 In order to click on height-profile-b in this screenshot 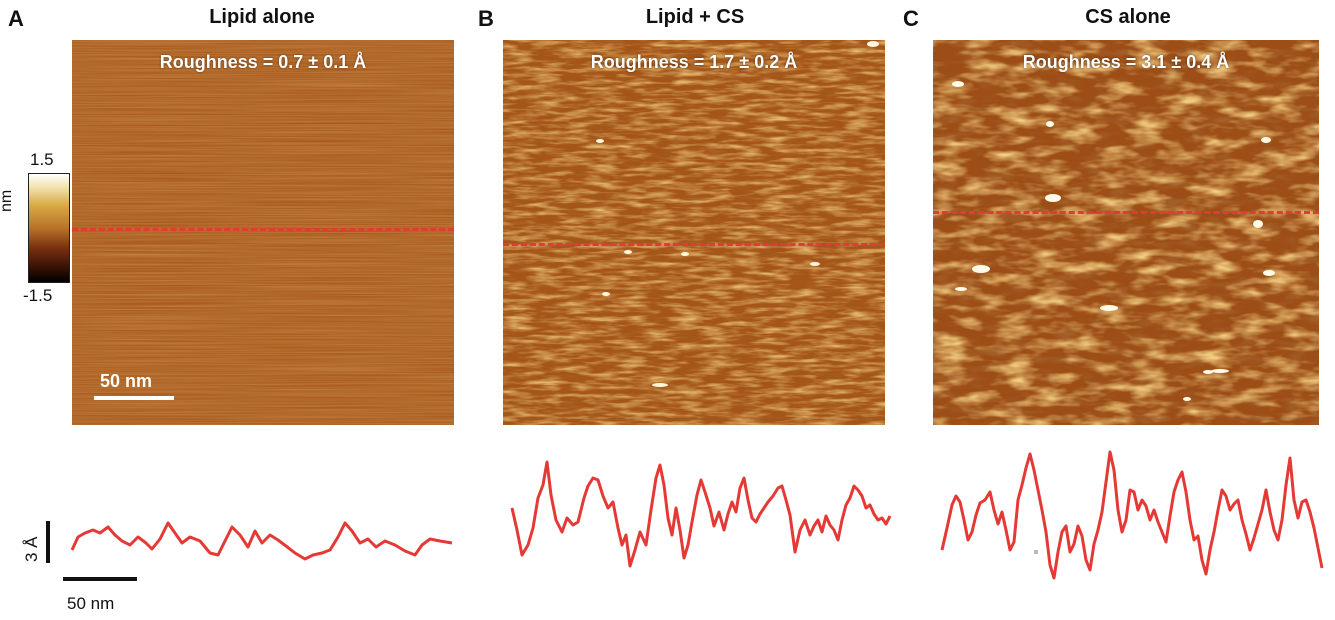, I will do `click(701, 514)`.